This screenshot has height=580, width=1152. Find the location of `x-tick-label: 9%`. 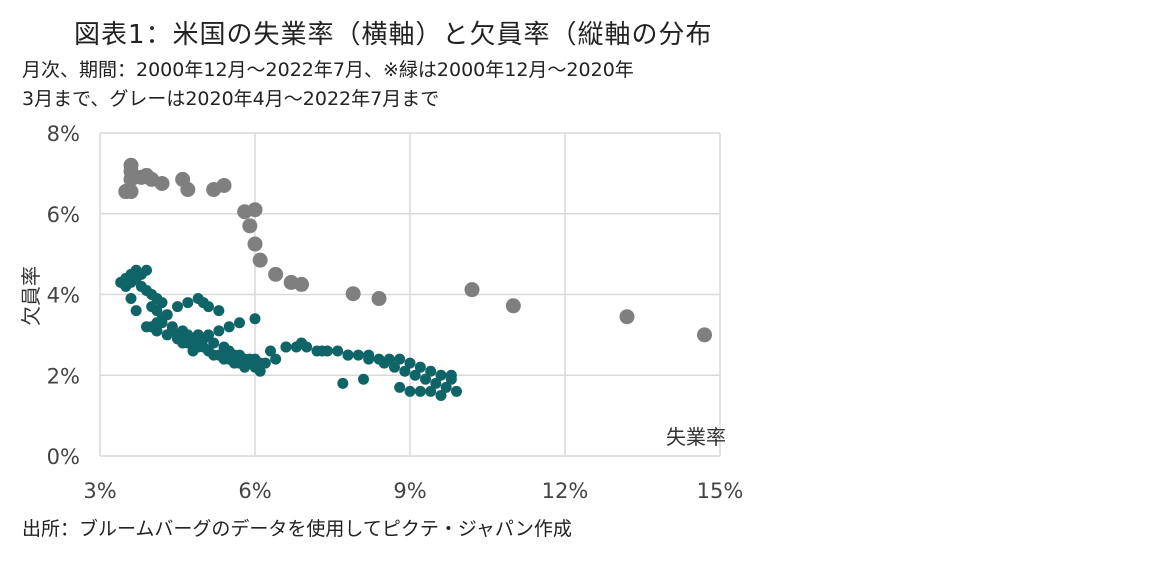

x-tick-label: 9% is located at coordinates (409, 491).